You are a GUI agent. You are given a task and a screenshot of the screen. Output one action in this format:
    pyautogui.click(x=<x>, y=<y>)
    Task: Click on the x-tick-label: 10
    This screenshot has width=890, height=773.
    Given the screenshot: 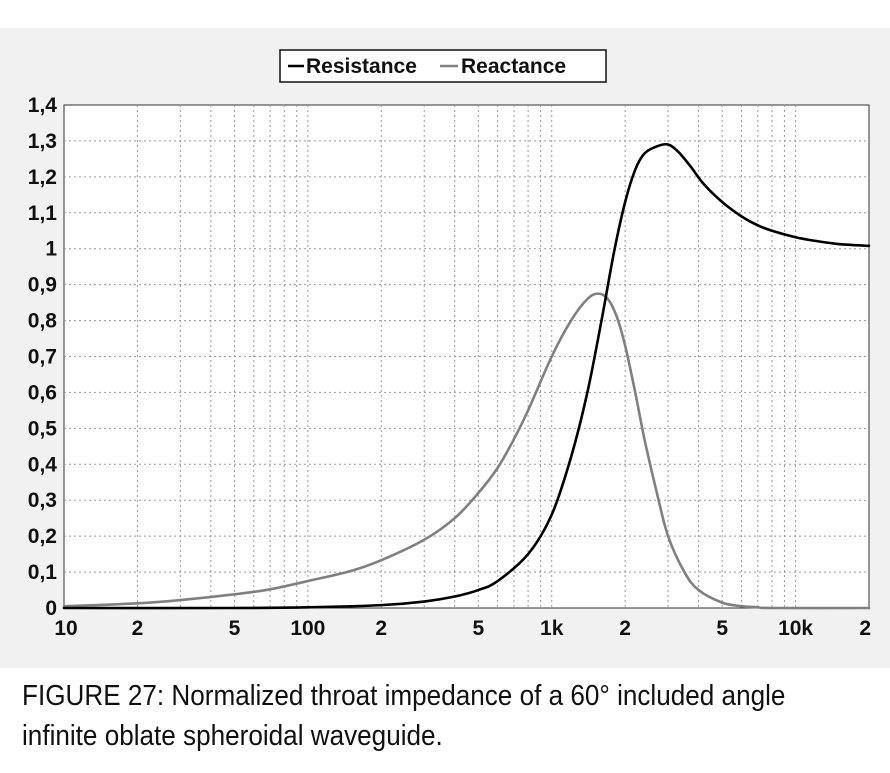 What is the action you would take?
    pyautogui.click(x=65, y=628)
    